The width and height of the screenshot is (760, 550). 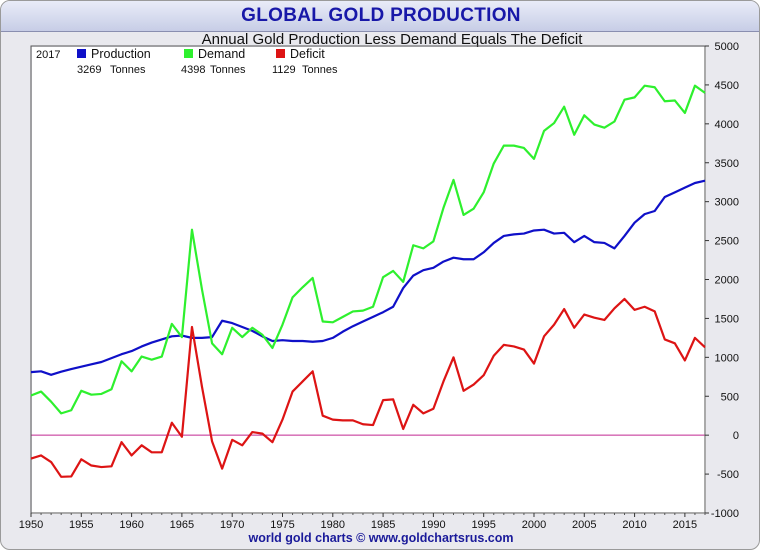 I want to click on legend-label-deficit: Deficit, so click(x=307, y=54).